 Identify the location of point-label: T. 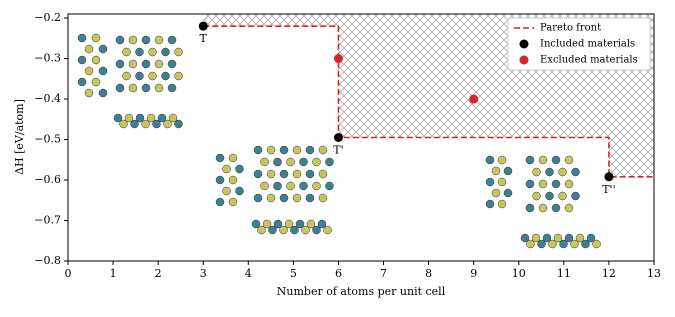
(204, 38).